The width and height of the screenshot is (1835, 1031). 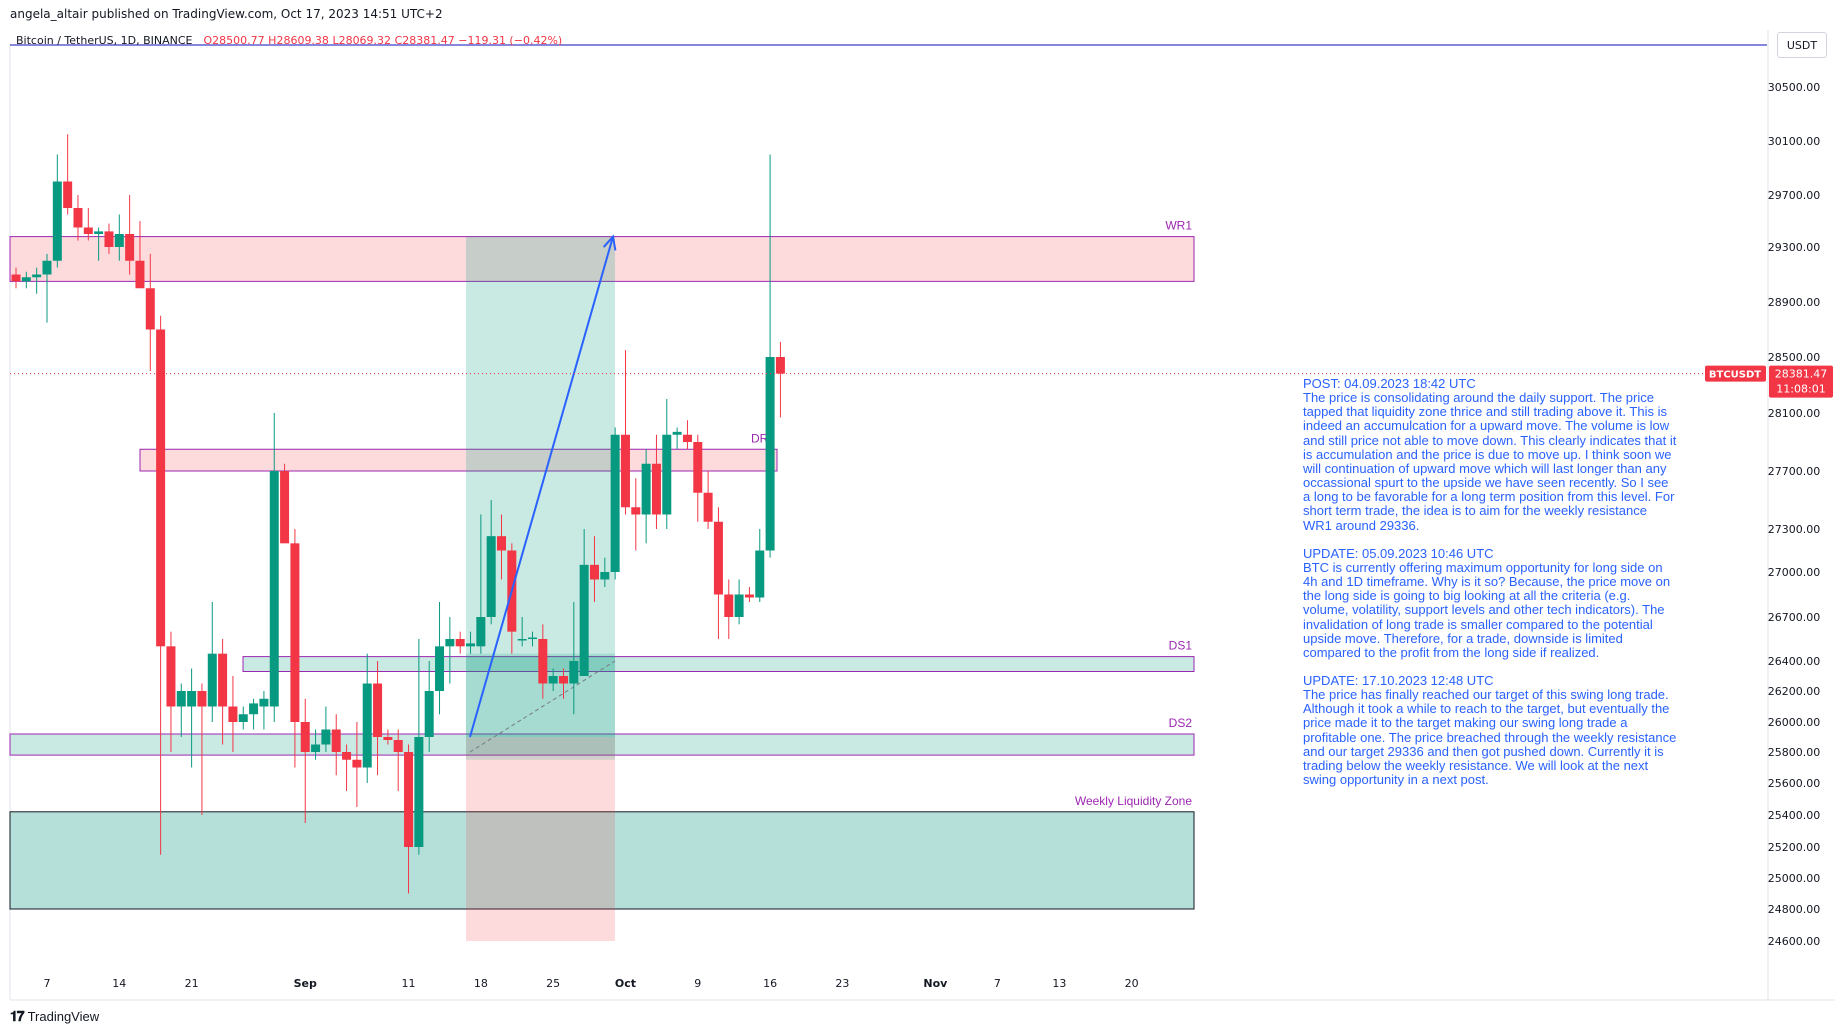 What do you see at coordinates (1794, 722) in the screenshot?
I see `price-tick-label: 26000.00` at bounding box center [1794, 722].